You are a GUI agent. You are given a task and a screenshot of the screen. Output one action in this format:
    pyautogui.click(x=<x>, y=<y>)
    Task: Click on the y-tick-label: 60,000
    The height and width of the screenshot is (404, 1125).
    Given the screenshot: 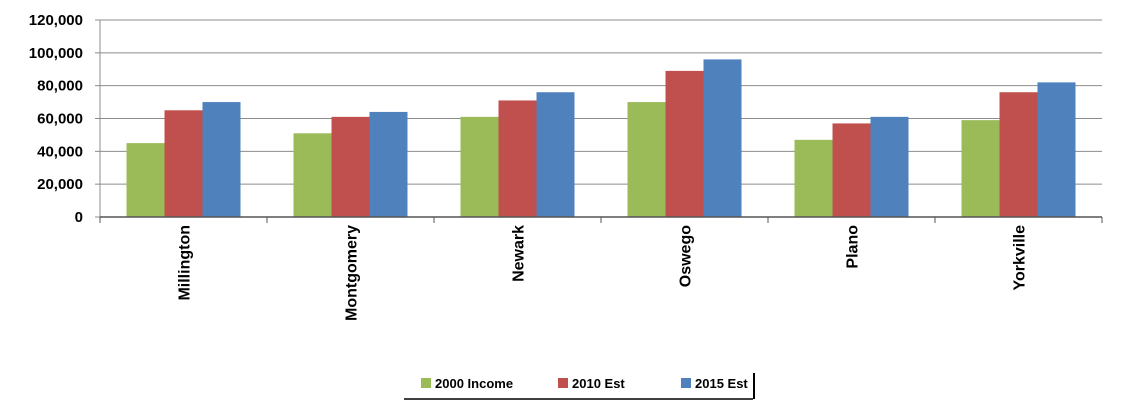 What is the action you would take?
    pyautogui.click(x=60, y=119)
    